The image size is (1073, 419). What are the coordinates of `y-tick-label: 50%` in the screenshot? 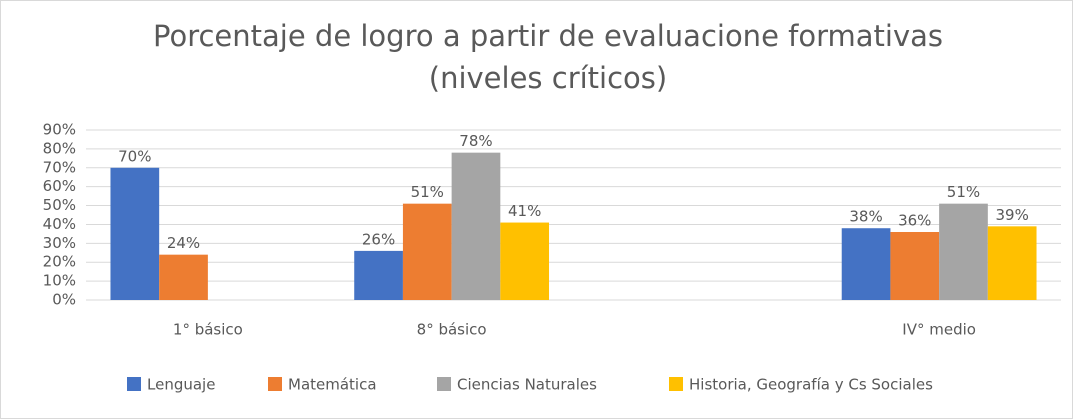 It's located at (59, 205).